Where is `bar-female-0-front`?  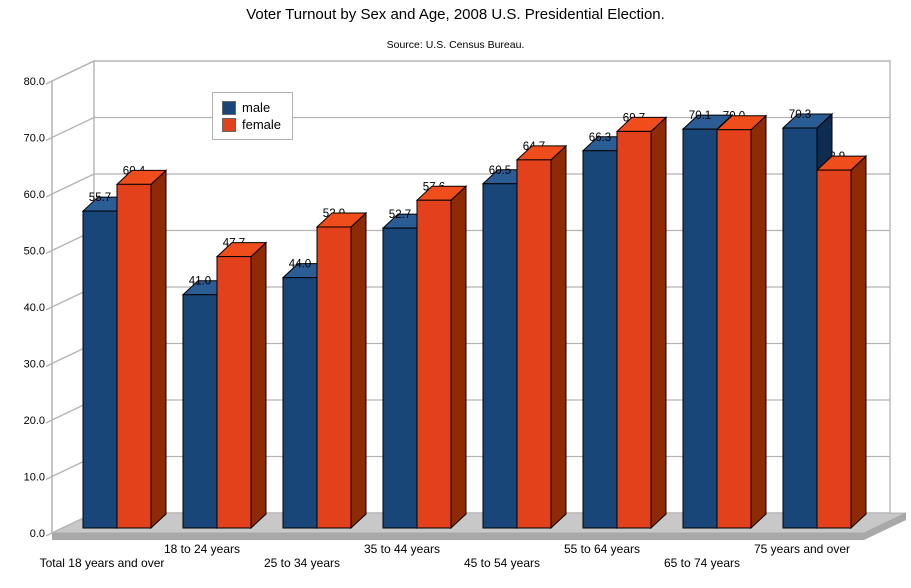 bar-female-0-front is located at coordinates (134, 356).